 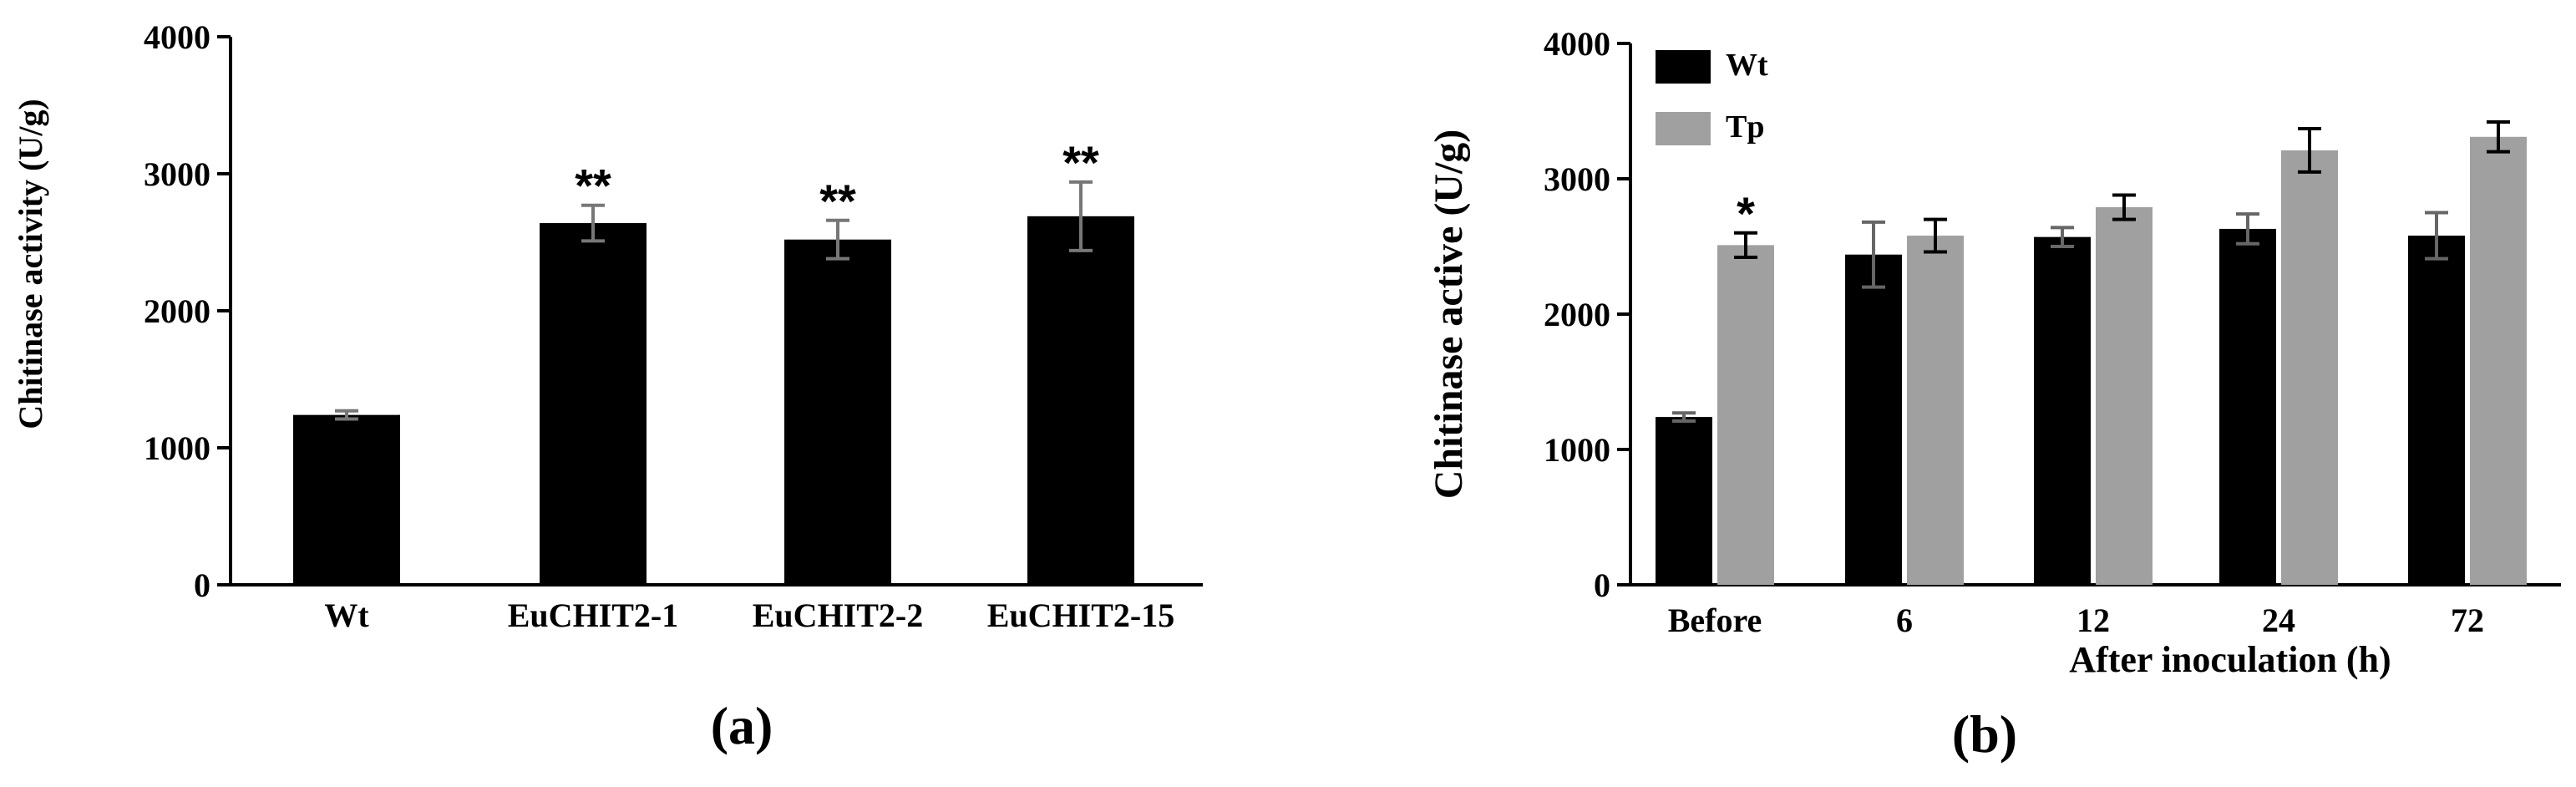 I want to click on panel-label: (a), so click(x=742, y=725).